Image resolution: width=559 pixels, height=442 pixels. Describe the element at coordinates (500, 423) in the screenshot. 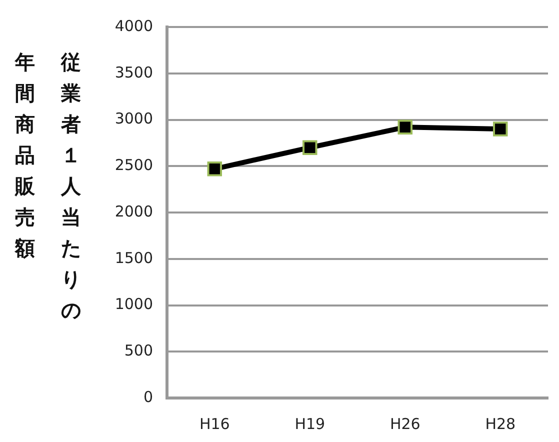

I see `x-tick-label: H28` at that location.